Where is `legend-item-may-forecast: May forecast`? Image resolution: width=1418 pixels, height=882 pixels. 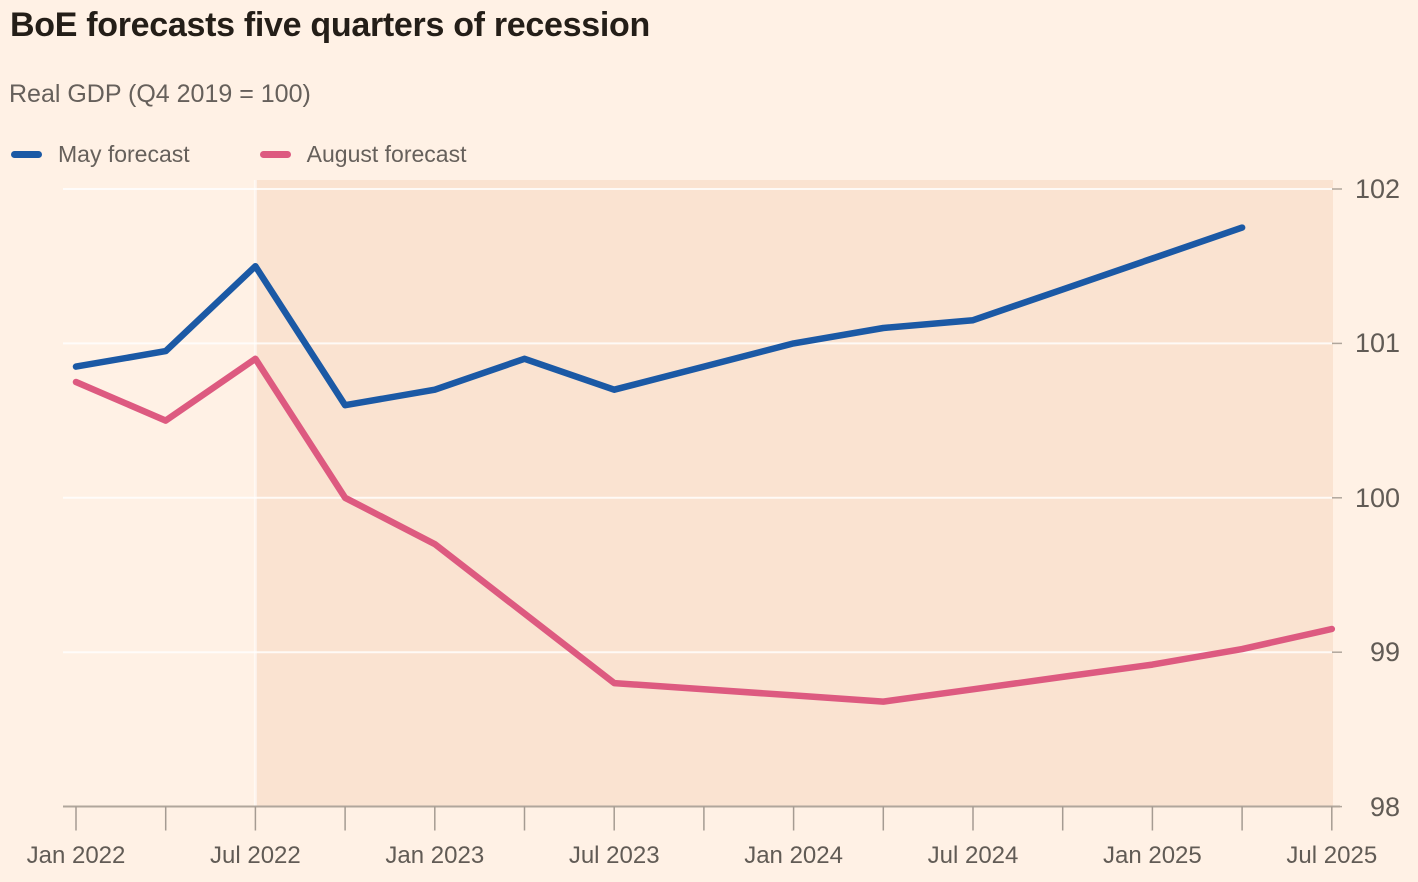 legend-item-may-forecast: May forecast is located at coordinates (100, 154).